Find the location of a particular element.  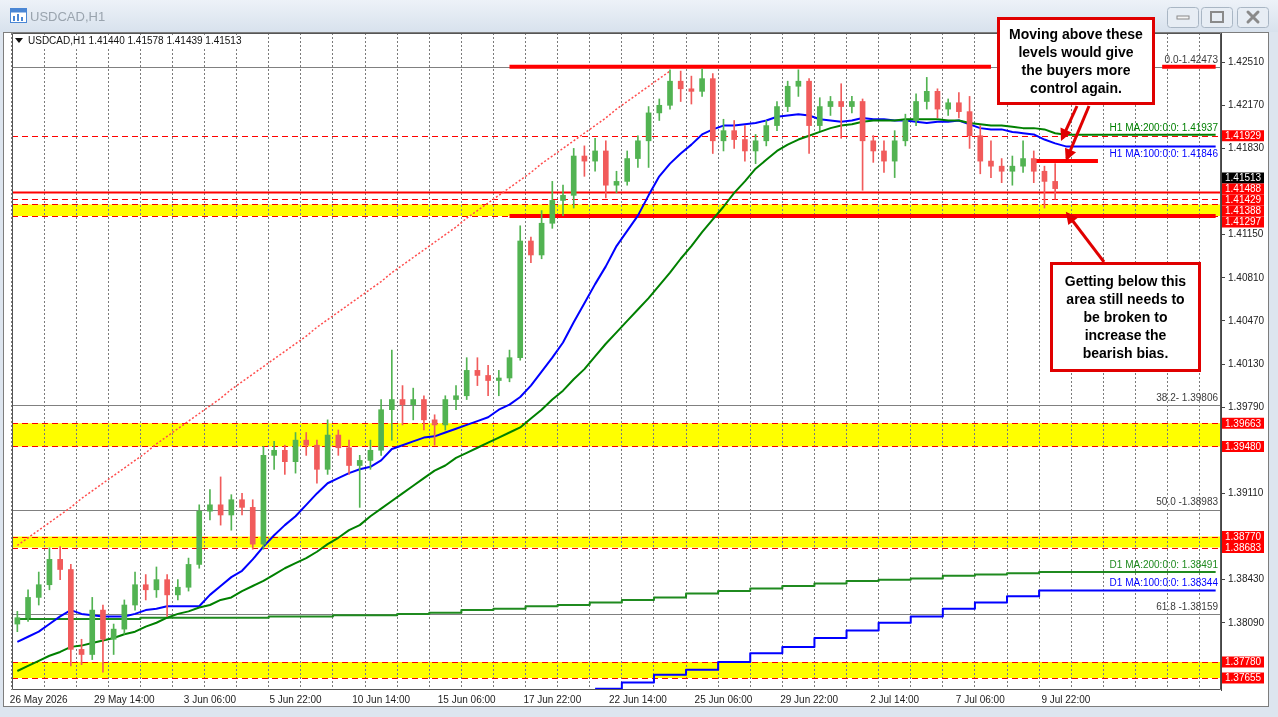

x-tick-label: 3 Jun 06:00 is located at coordinates (210, 699).